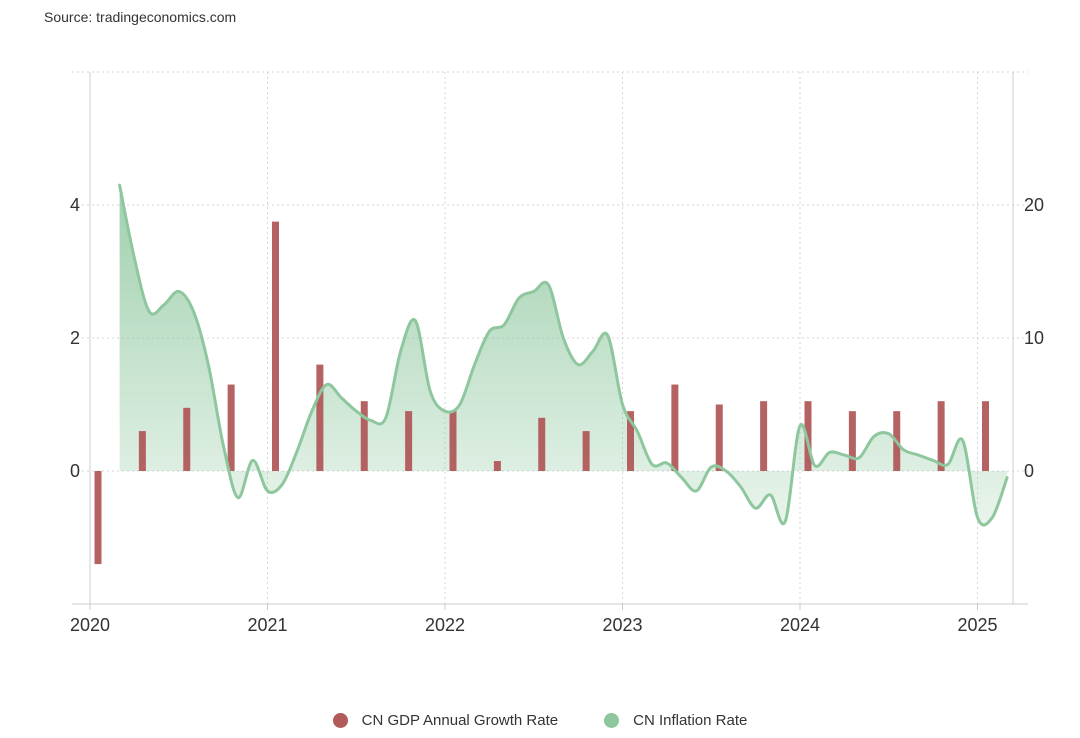 The height and width of the screenshot is (738, 1080). Describe the element at coordinates (800, 625) in the screenshot. I see `x-tick-label: 2024` at that location.